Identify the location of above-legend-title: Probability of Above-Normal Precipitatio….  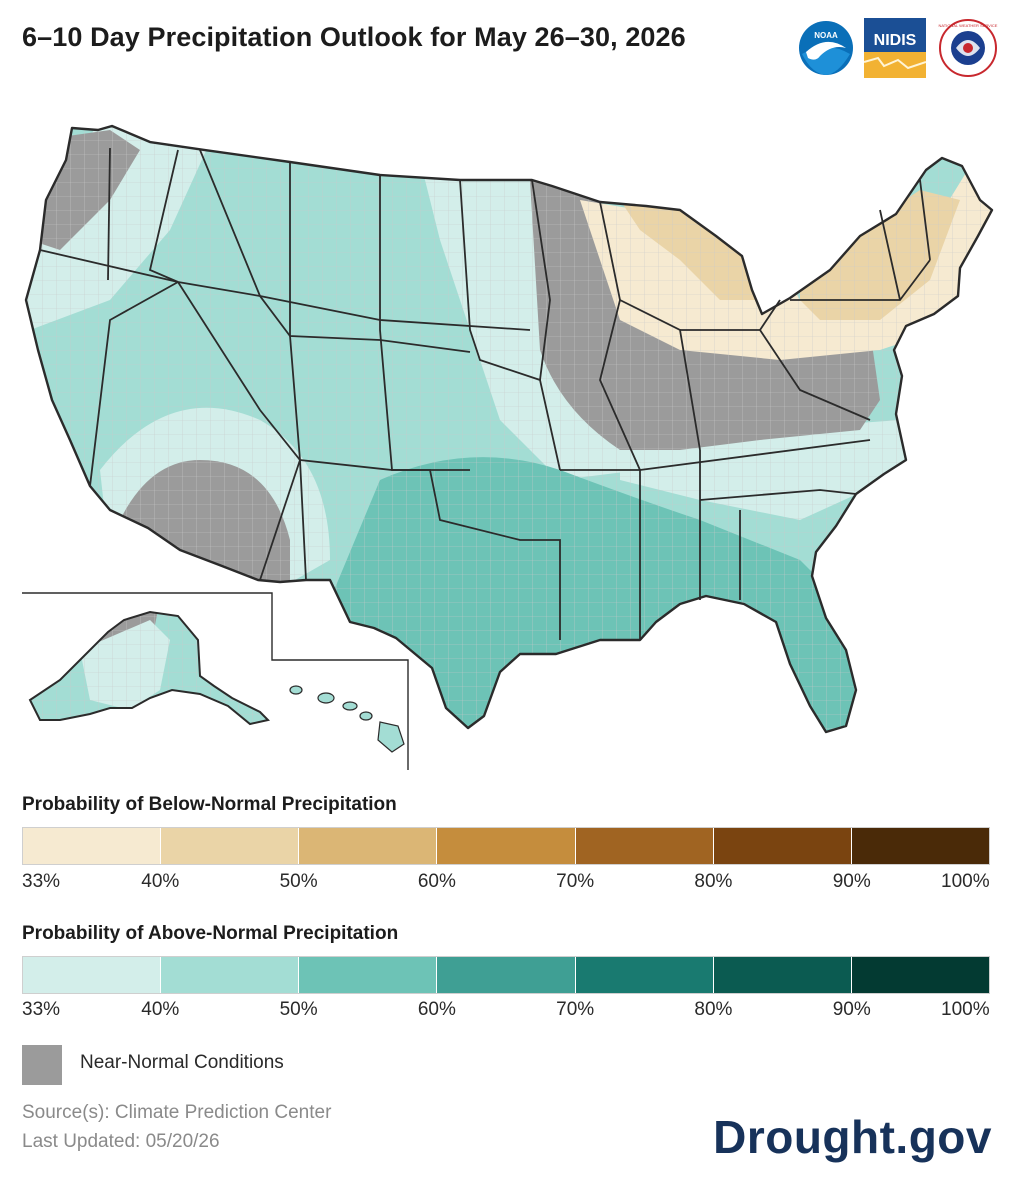
(210, 933).